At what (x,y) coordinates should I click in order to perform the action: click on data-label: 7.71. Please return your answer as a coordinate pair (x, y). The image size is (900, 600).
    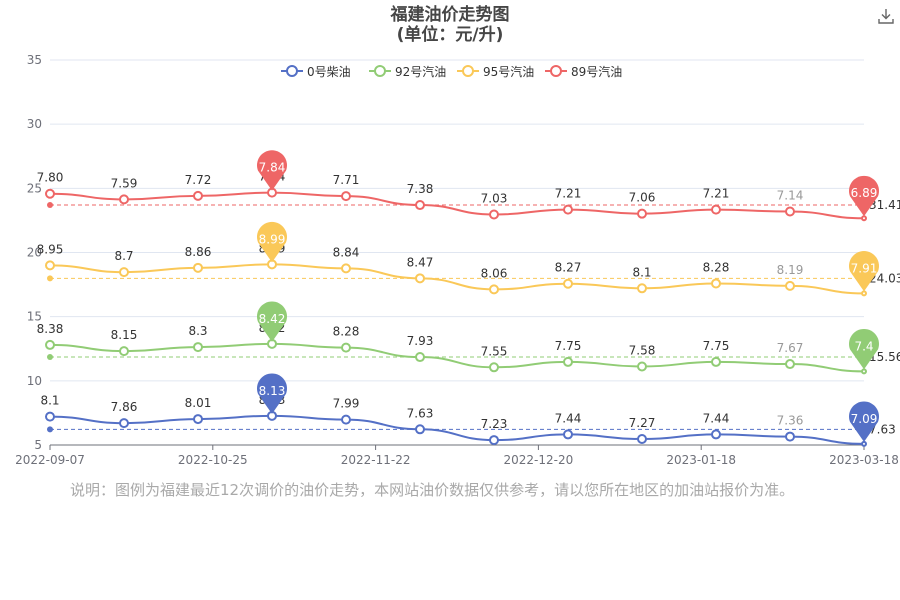
    Looking at the image, I should click on (346, 180).